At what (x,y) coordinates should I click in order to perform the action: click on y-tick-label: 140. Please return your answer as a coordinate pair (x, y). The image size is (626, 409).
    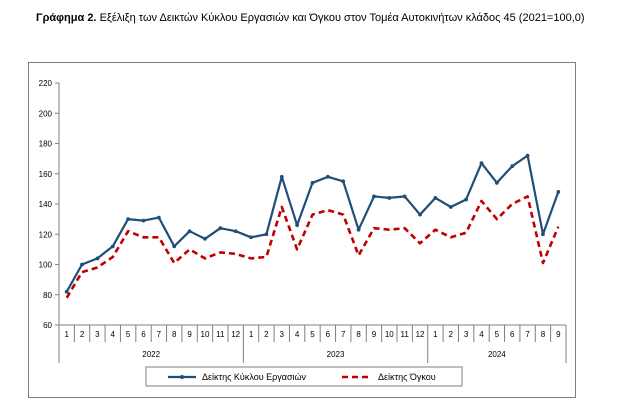
    Looking at the image, I should click on (46, 204).